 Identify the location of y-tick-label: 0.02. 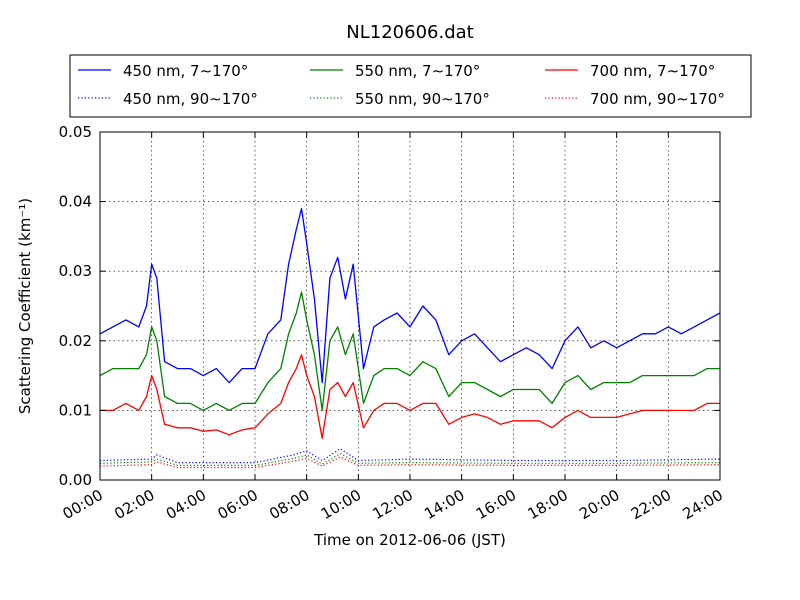
(75, 341).